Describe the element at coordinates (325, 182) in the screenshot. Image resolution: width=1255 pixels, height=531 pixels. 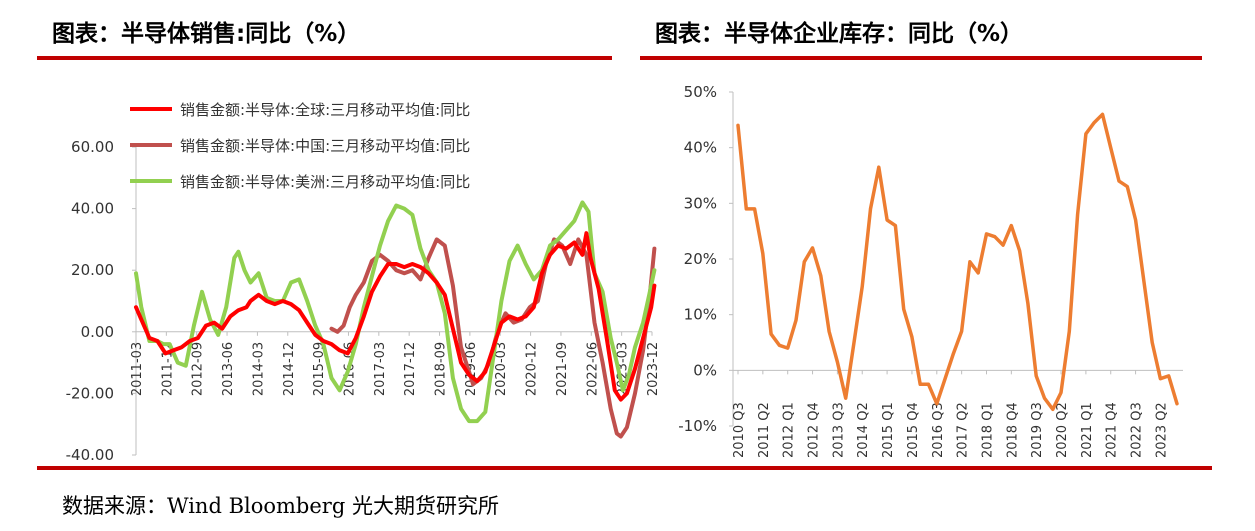
I see `left-legend-label: 销售金额:半导体:美洲:三月移动平均值:同比` at that location.